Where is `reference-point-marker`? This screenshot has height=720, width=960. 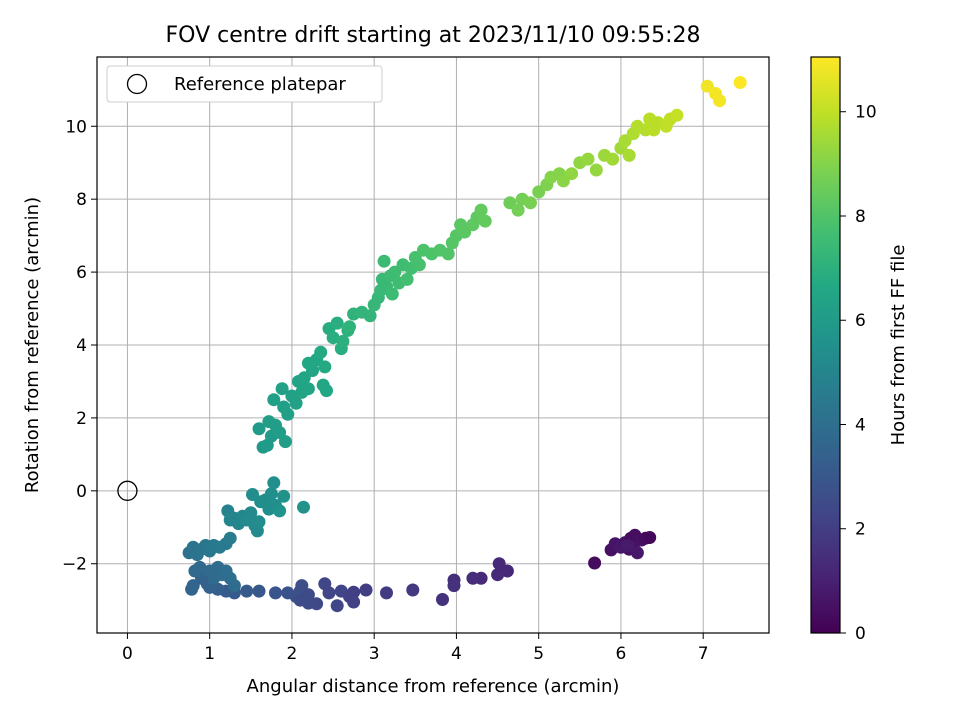
reference-point-marker is located at coordinates (127, 490).